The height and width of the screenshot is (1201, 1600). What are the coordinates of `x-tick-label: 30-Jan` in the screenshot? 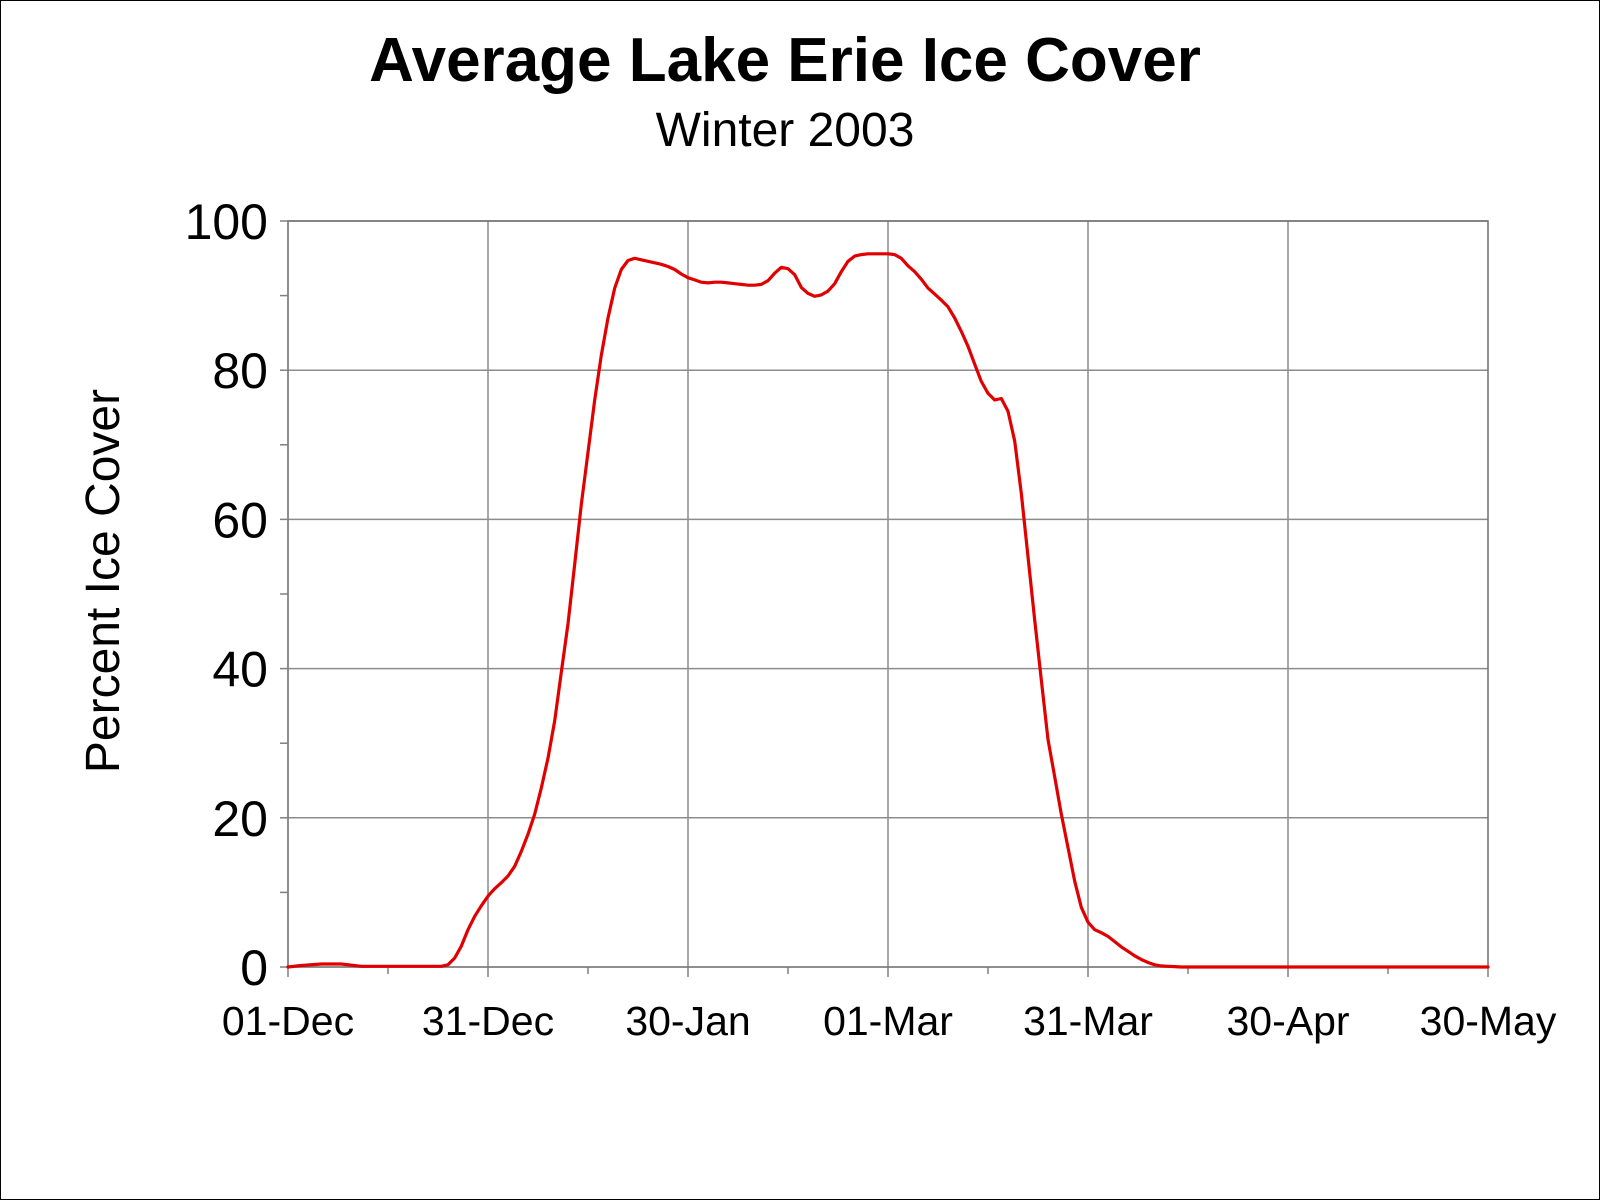 It's located at (687, 1021).